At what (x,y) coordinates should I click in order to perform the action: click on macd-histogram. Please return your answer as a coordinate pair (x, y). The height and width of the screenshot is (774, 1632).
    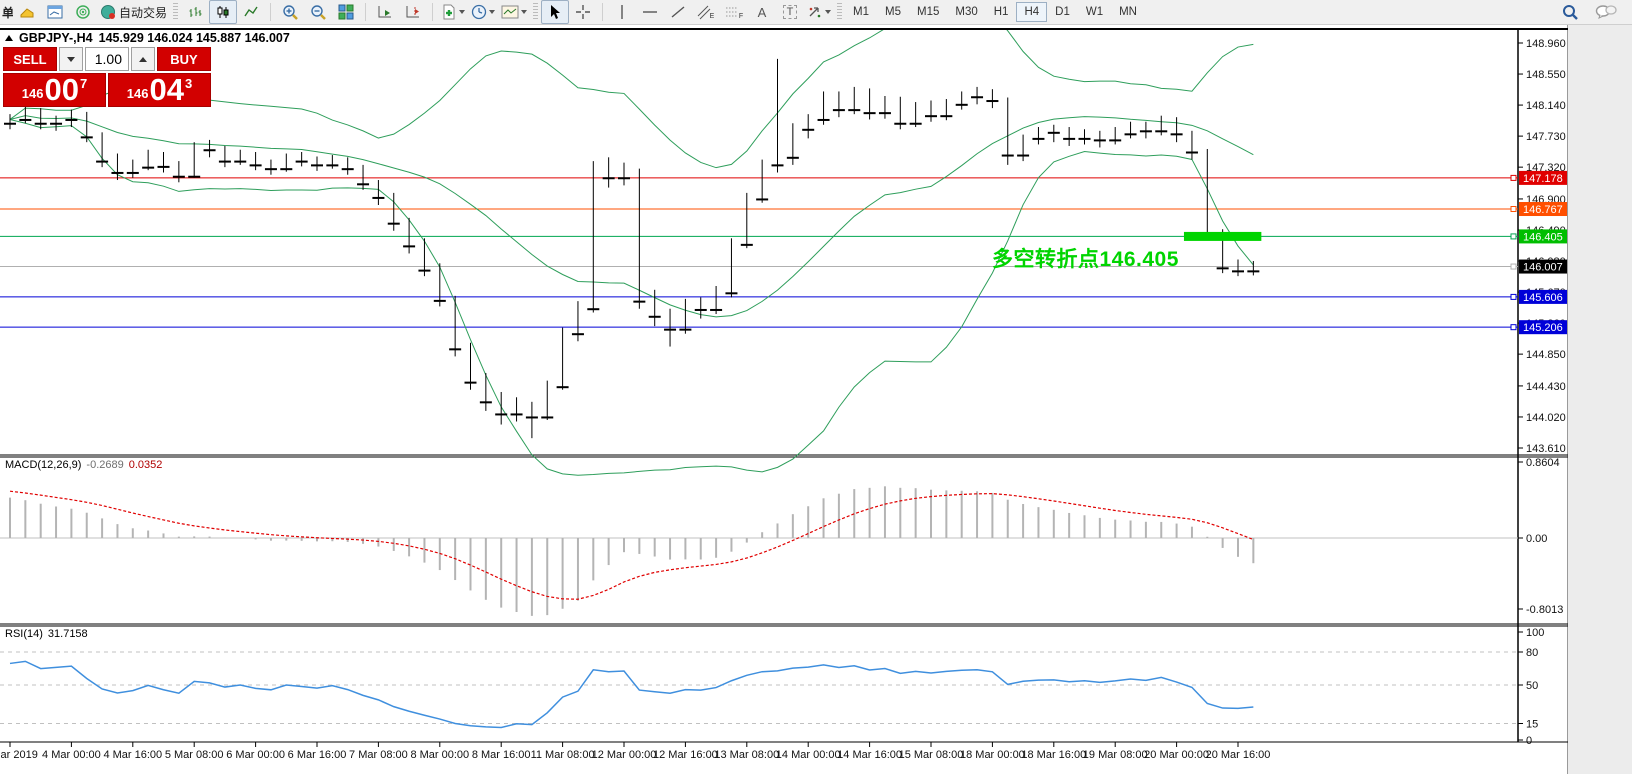
    Looking at the image, I should click on (632, 551).